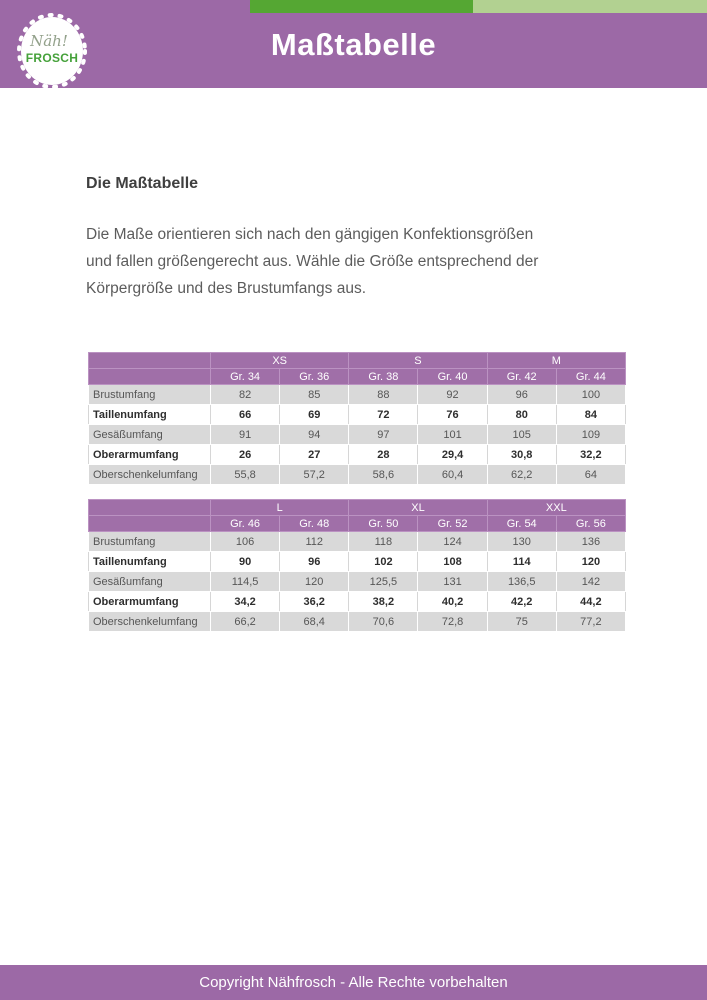 Image resolution: width=707 pixels, height=1000 pixels. I want to click on measurement-value: 38,2, so click(383, 601).